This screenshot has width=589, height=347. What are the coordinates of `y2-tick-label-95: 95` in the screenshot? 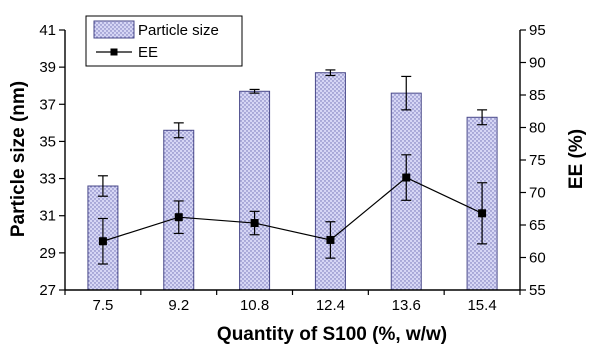 It's located at (537, 30).